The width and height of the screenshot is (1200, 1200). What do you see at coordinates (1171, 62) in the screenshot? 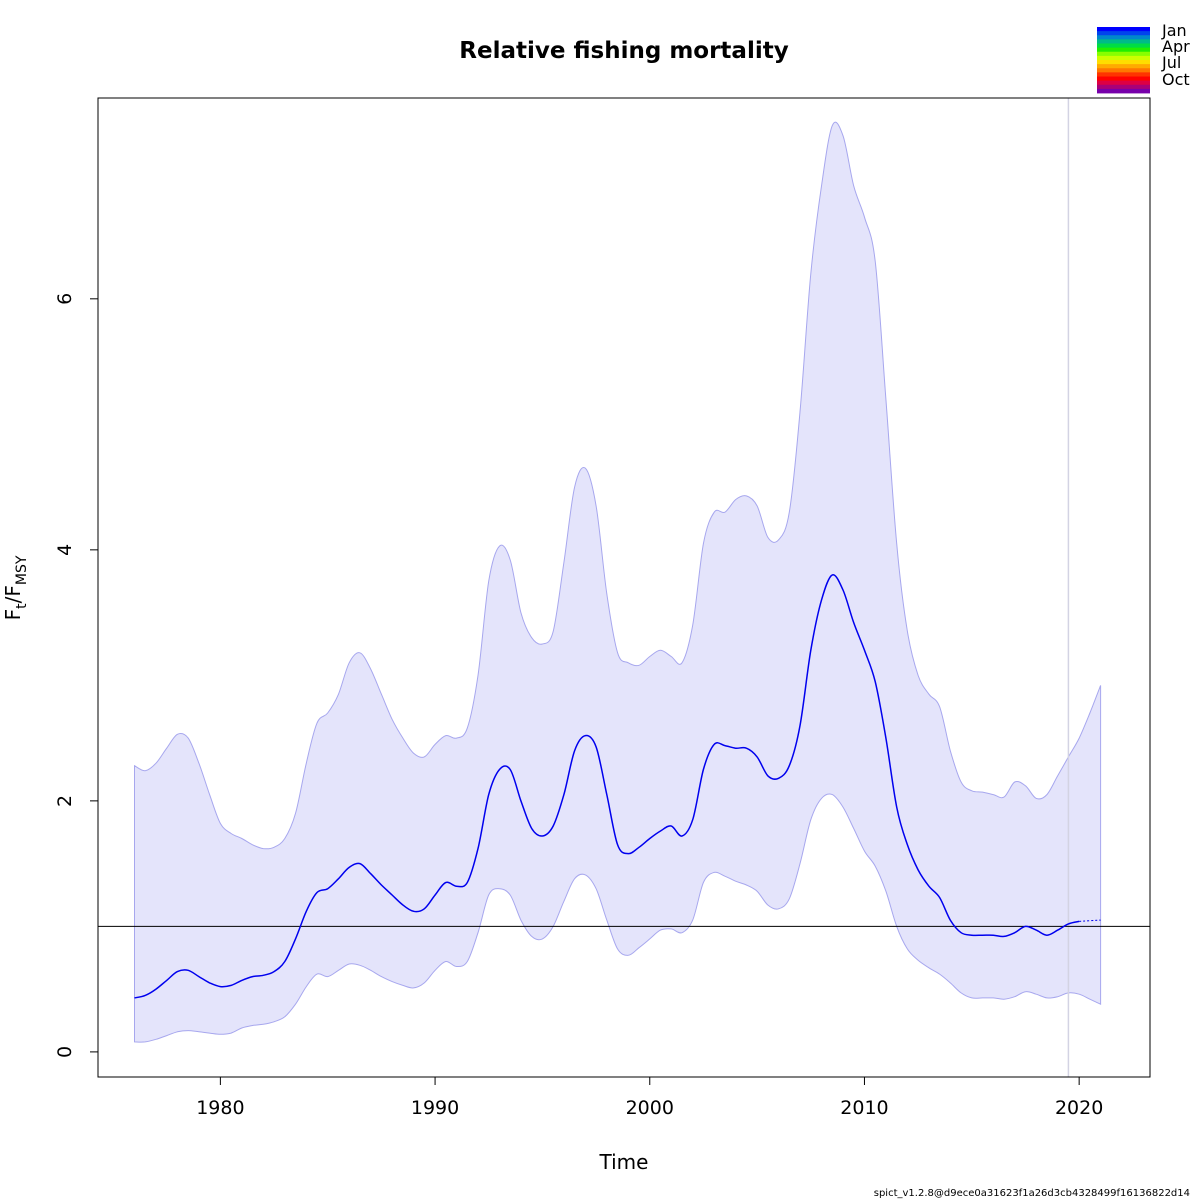
I see `legend-label: Jul` at bounding box center [1171, 62].